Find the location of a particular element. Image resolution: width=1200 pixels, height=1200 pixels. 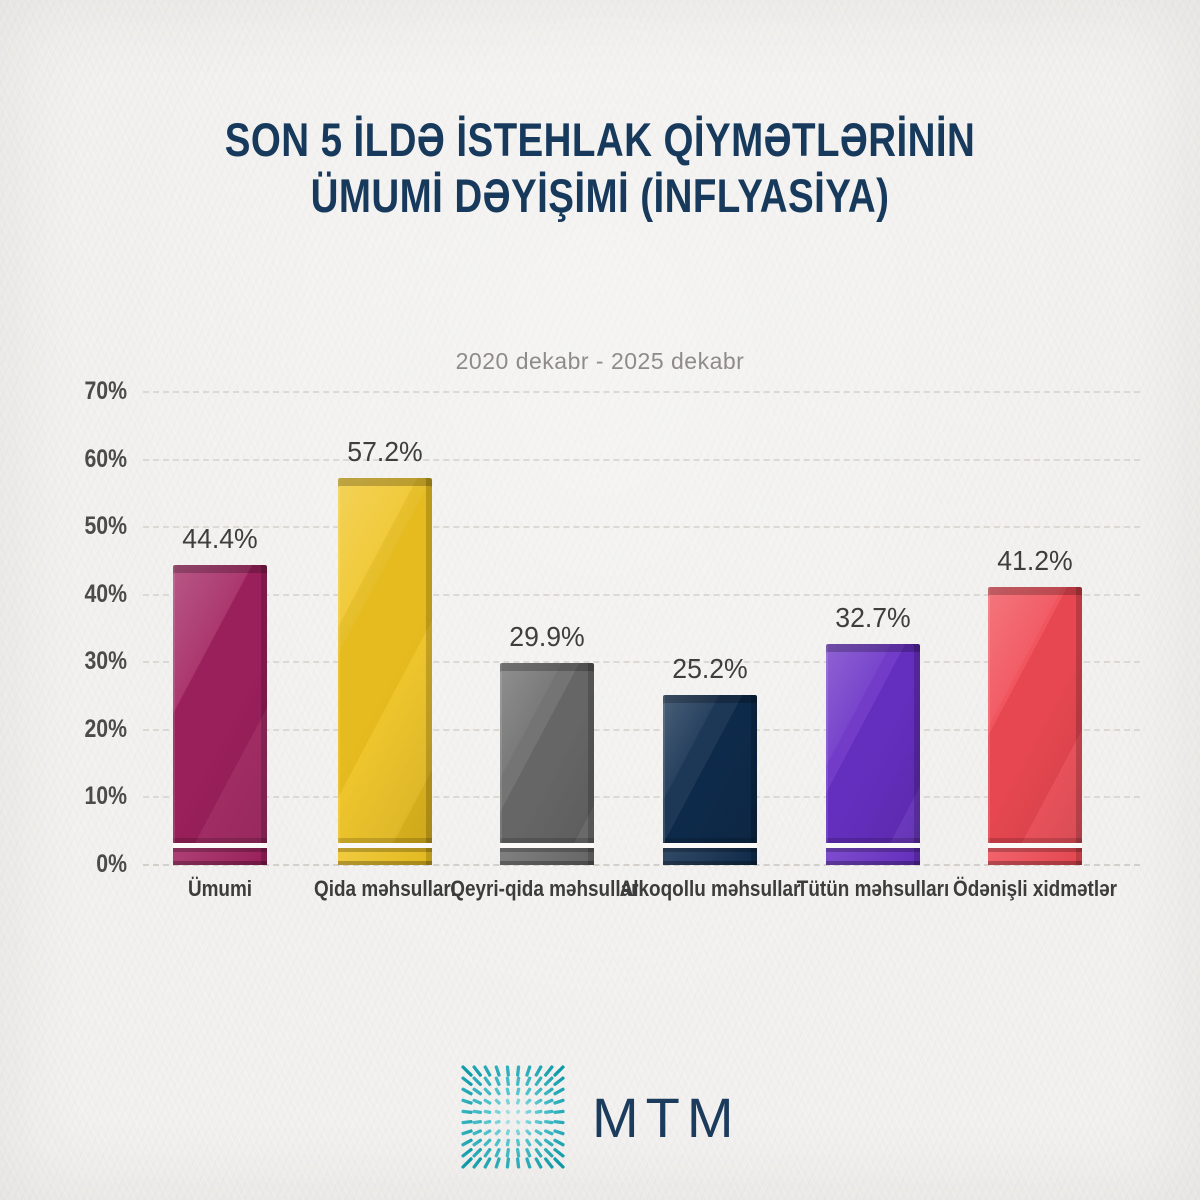

bar-category-label: Tütün məhsulları is located at coordinates (873, 888).